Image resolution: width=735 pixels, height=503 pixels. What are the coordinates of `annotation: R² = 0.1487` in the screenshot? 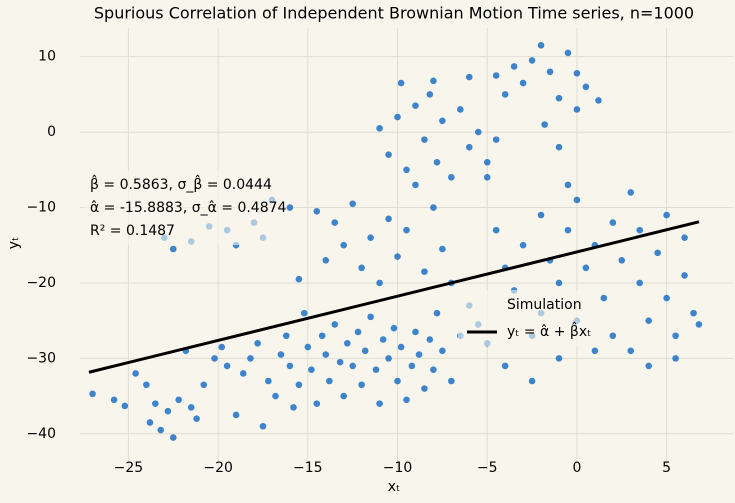 It's located at (132, 231).